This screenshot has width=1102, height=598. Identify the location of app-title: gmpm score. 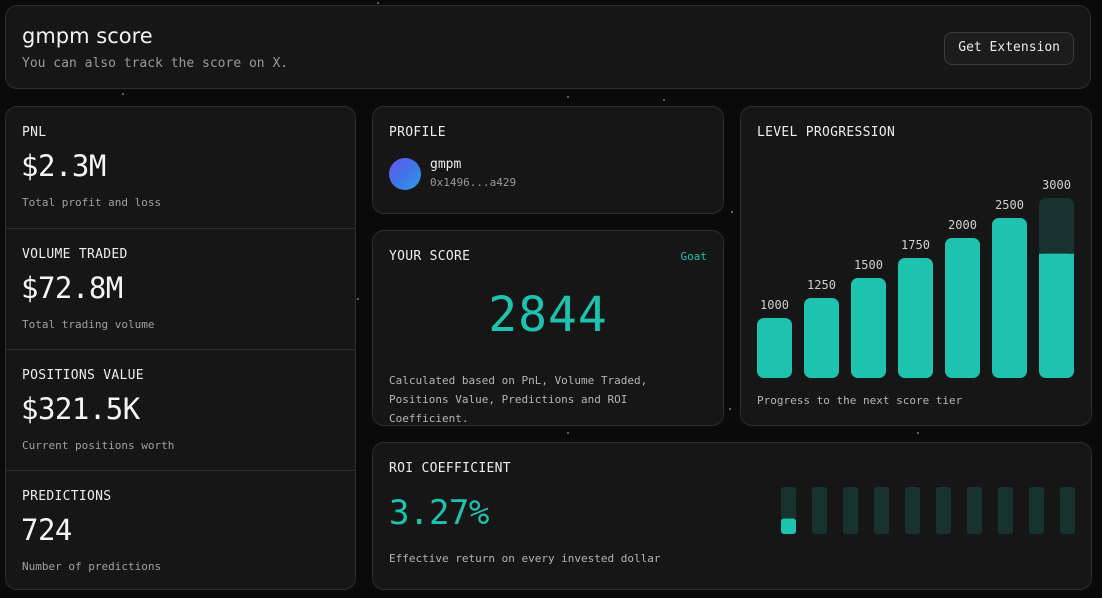
(87, 36).